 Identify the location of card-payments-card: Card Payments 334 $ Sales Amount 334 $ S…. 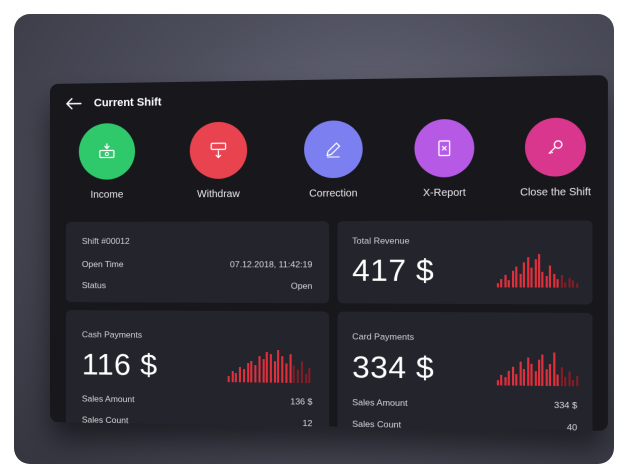
(465, 371).